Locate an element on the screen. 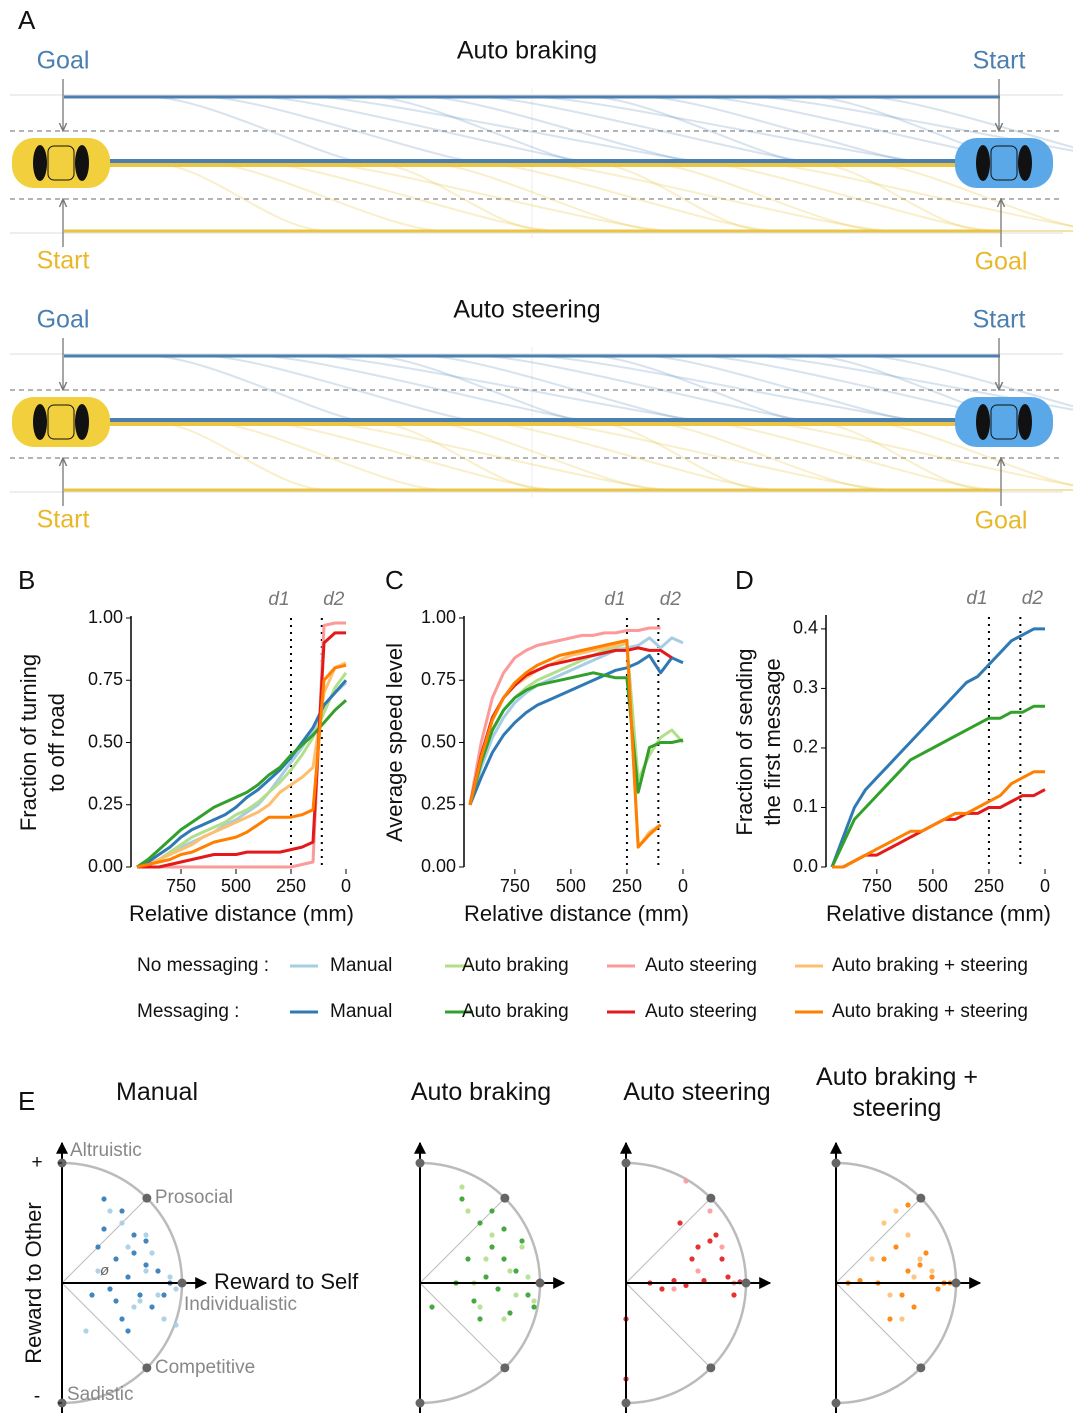 The image size is (1073, 1413). panel-label: B is located at coordinates (26, 580).